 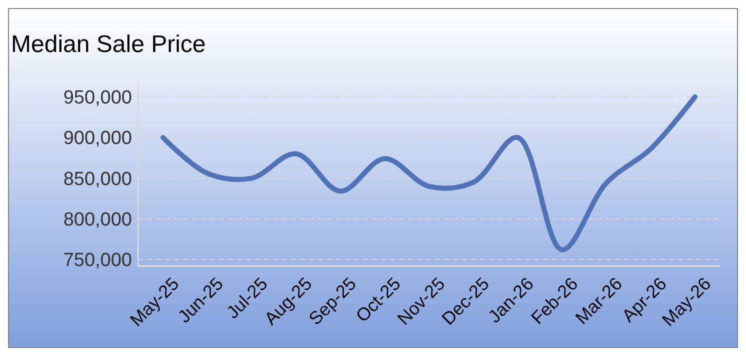 What do you see at coordinates (97, 219) in the screenshot?
I see `y-tick-label: 800,000` at bounding box center [97, 219].